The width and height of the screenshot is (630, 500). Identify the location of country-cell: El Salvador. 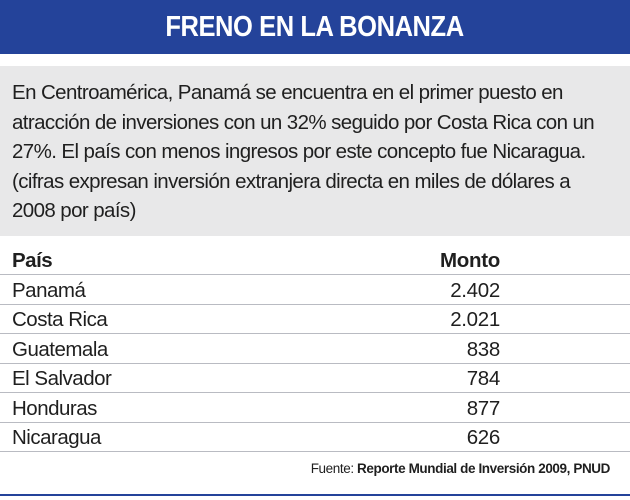
(62, 378).